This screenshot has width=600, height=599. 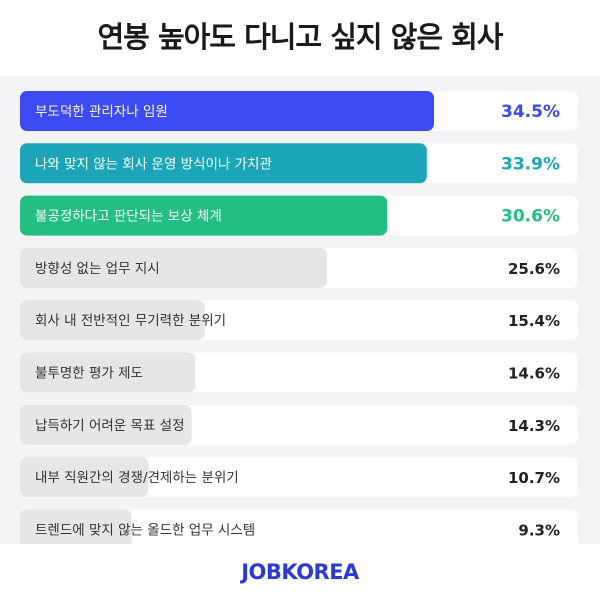 What do you see at coordinates (534, 426) in the screenshot?
I see `value-label: 14.3%` at bounding box center [534, 426].